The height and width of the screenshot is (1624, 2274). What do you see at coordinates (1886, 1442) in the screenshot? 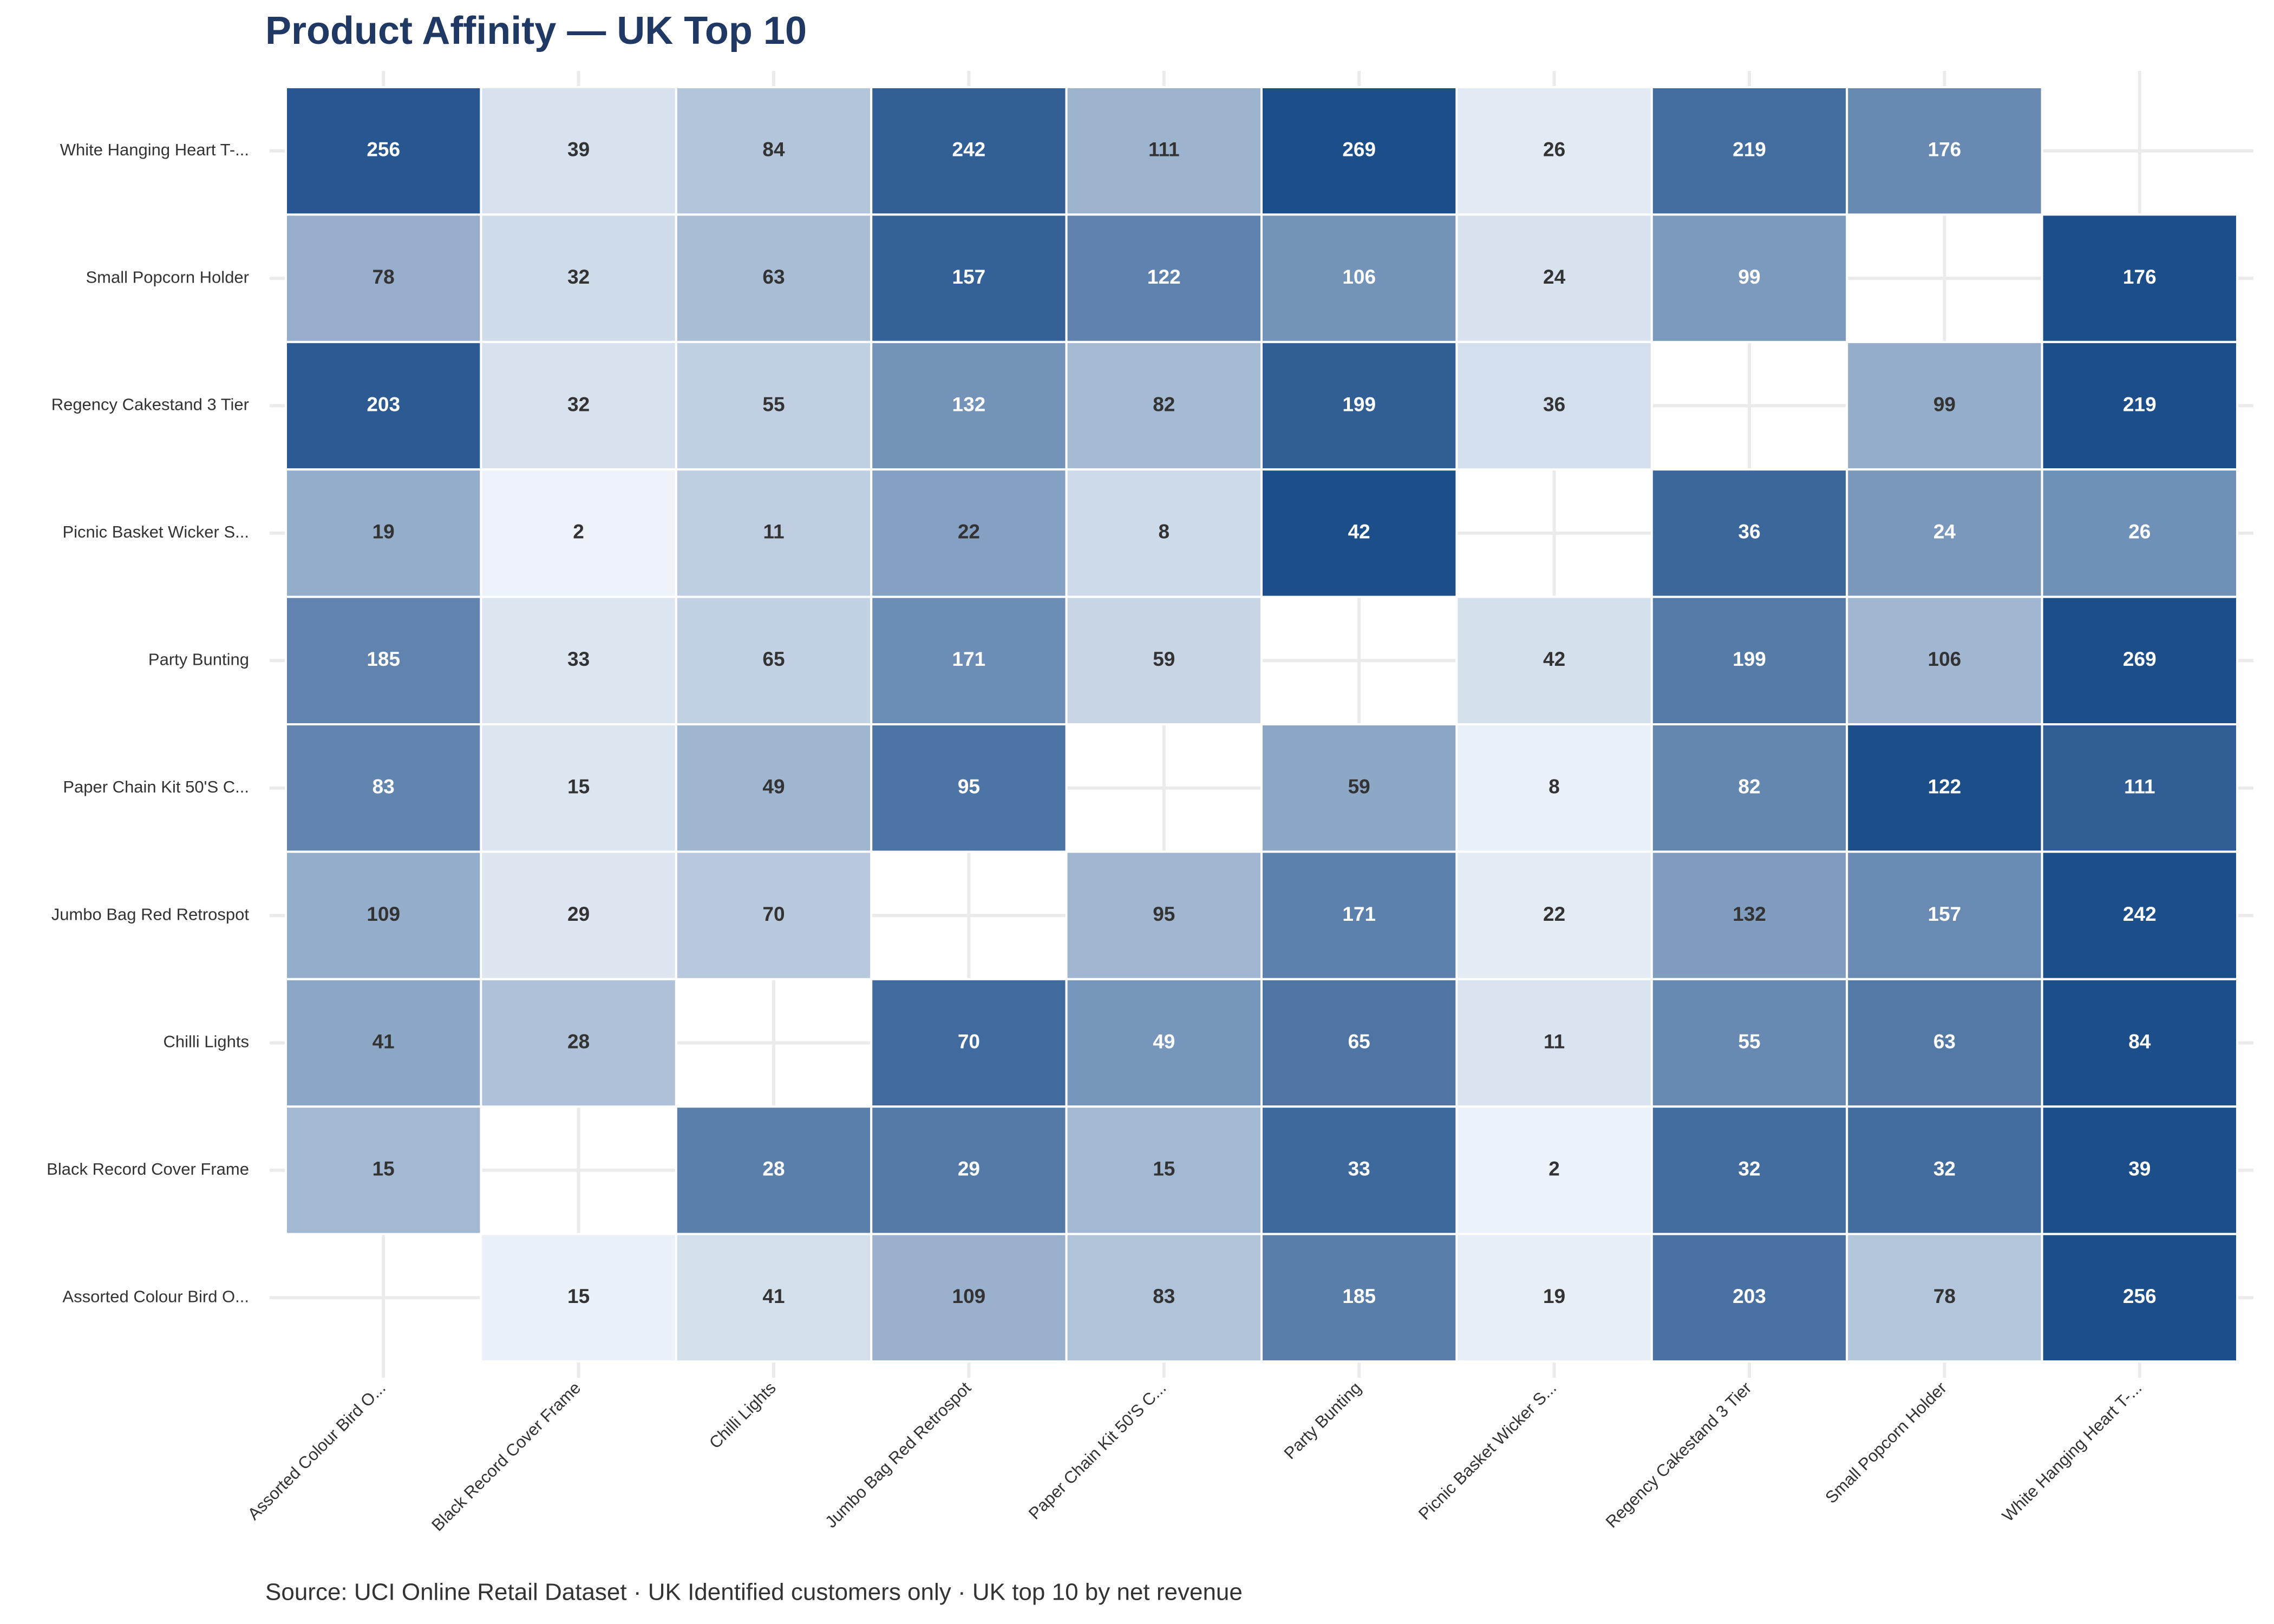
I see `x-tick-label: Small Popcorn Holder` at bounding box center [1886, 1442].